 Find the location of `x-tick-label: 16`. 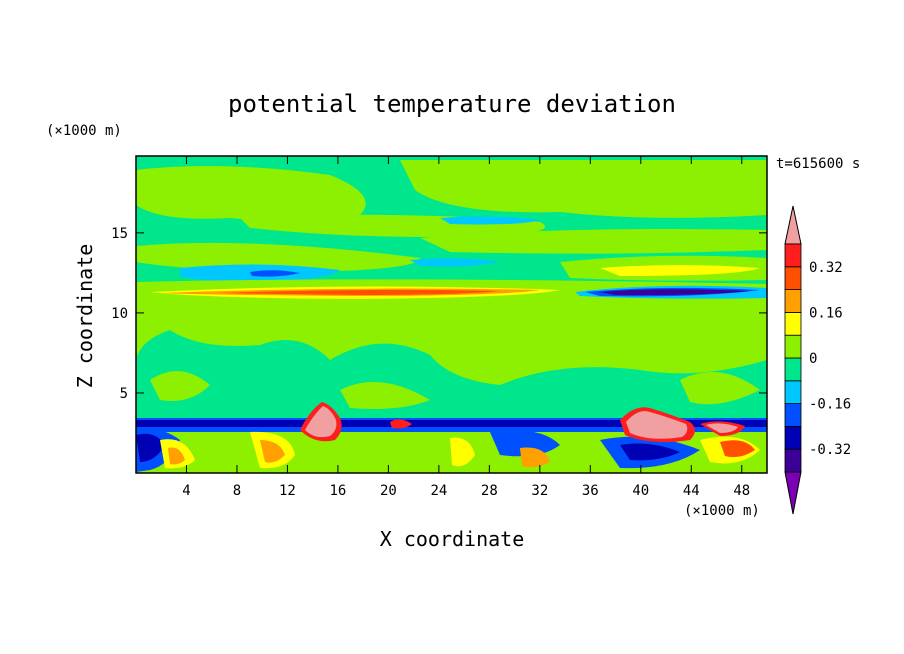

x-tick-label: 16 is located at coordinates (337, 491).